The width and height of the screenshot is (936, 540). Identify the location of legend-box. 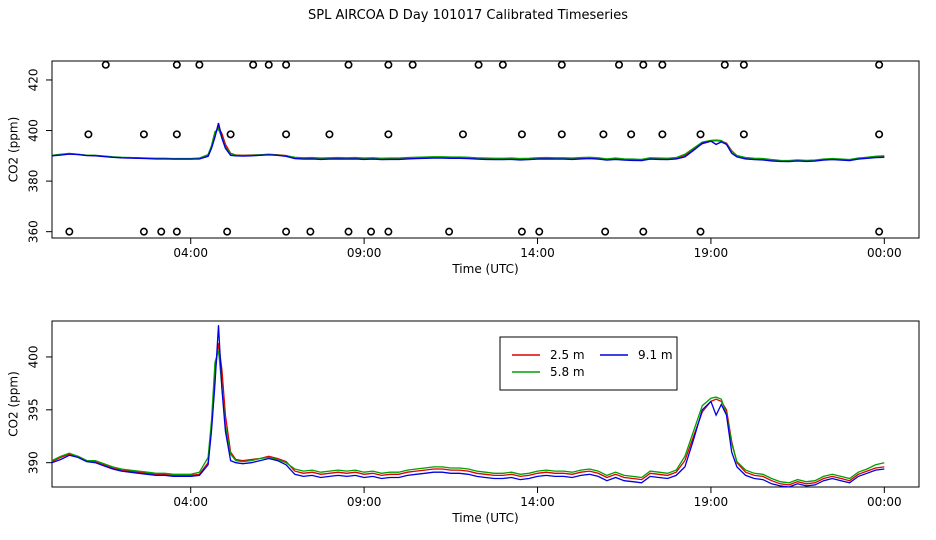
(588, 363).